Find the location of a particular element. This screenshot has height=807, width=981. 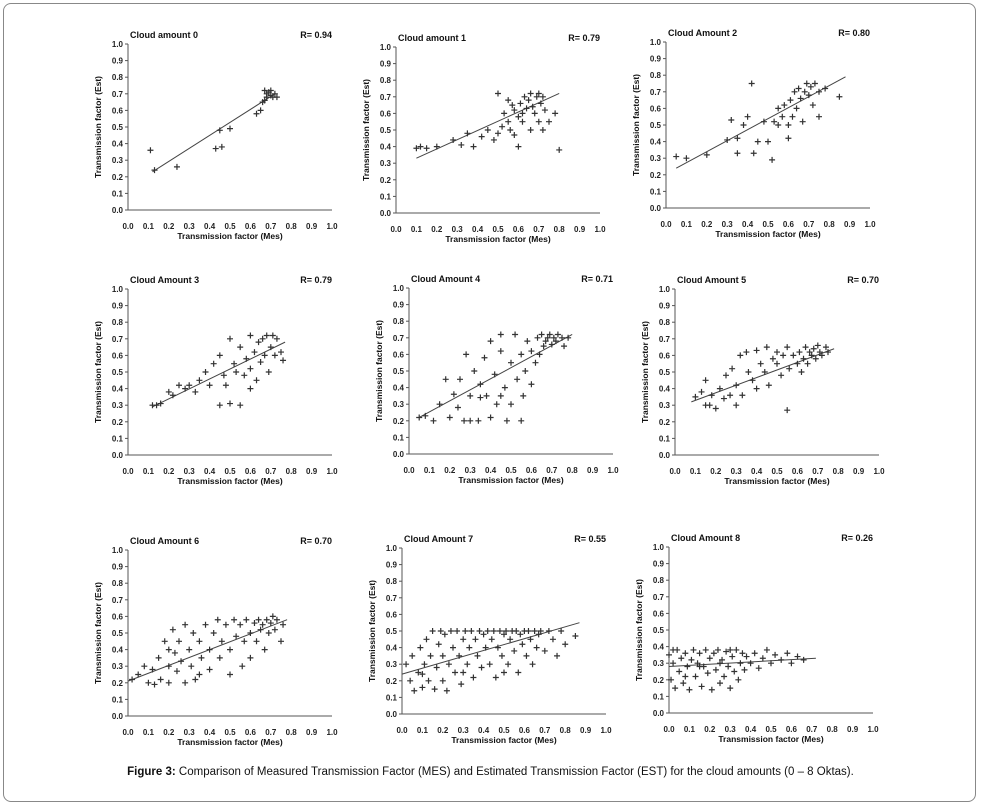

x-tick-label: 0.0 is located at coordinates (128, 226).